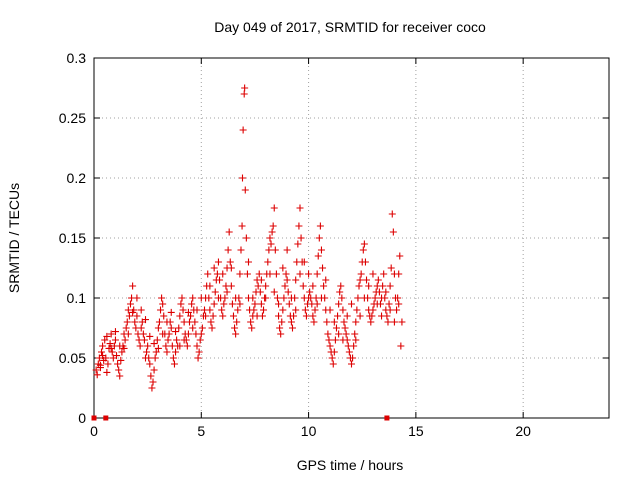  I want to click on zero-value-marker, so click(387, 418).